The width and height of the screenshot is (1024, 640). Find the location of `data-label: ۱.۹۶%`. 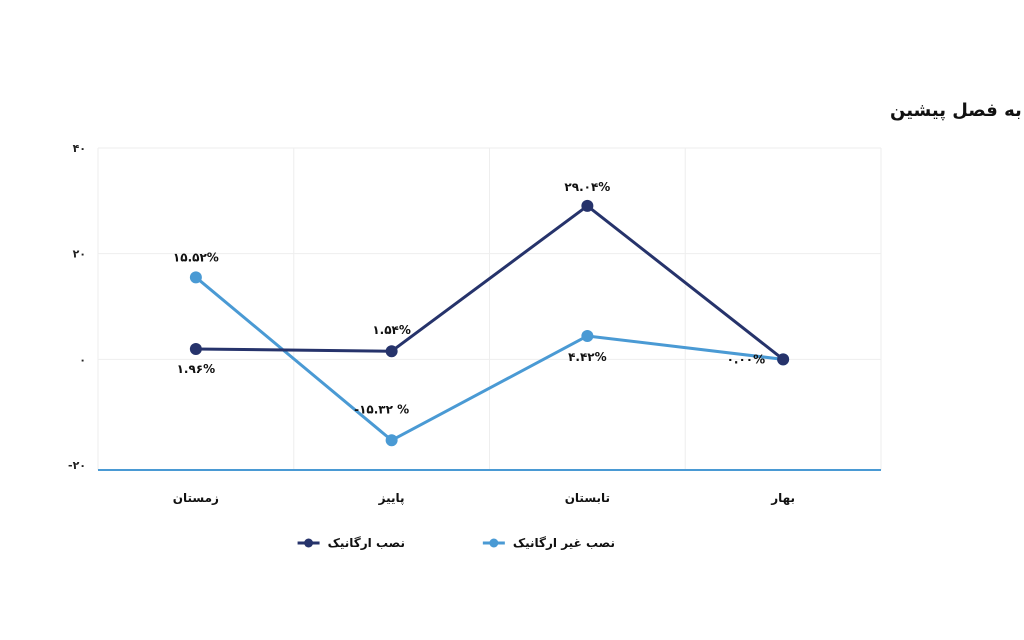

data-label: ۱.۹۶% is located at coordinates (196, 369).